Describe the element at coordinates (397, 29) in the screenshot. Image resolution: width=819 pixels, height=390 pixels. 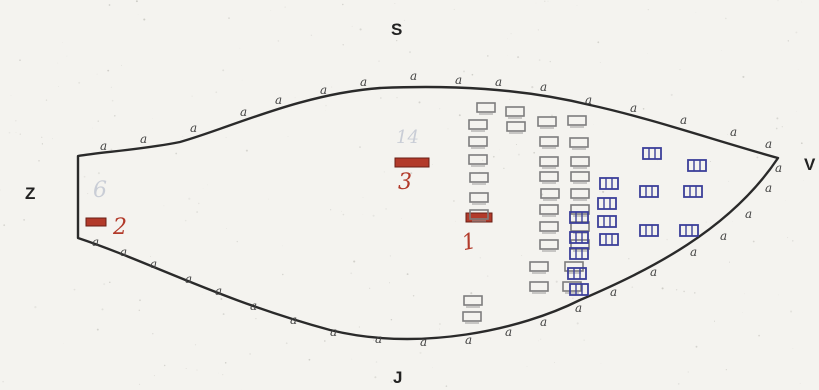
I see `compass-north-label: S` at that location.